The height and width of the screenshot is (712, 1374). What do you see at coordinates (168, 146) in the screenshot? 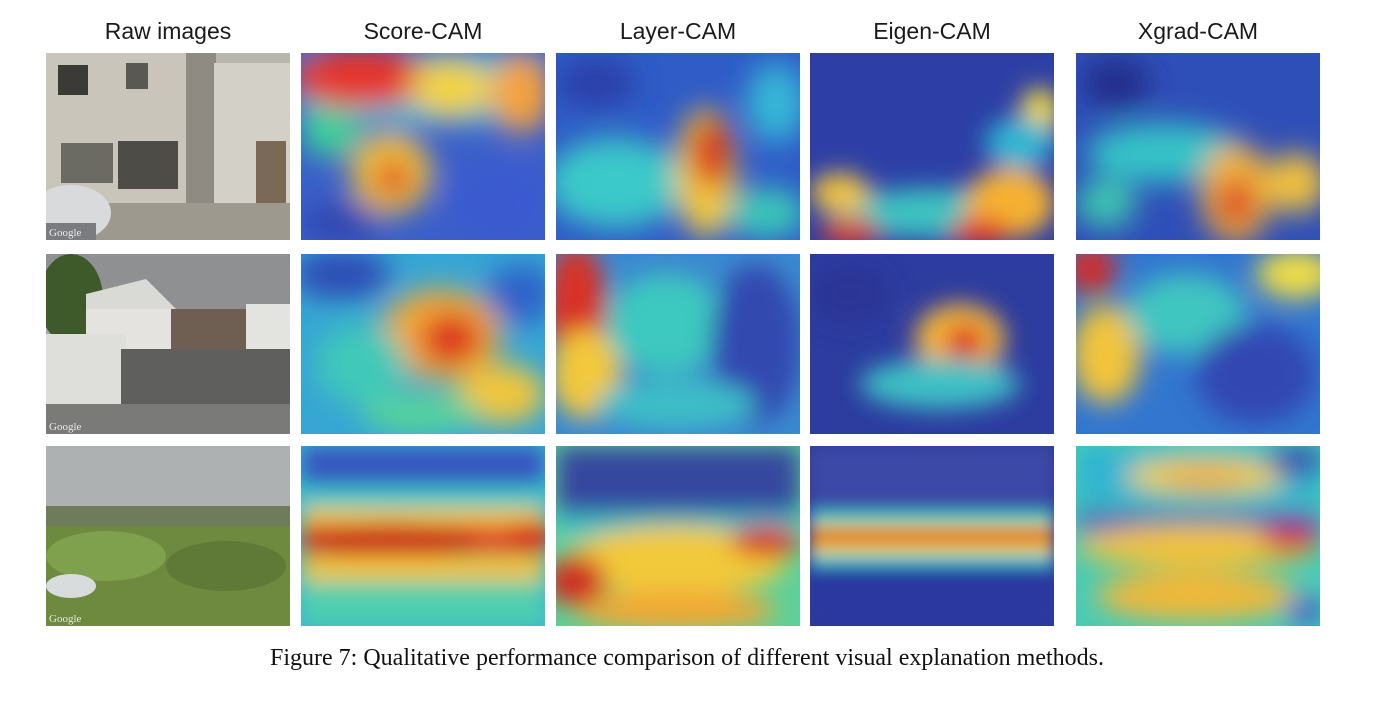
I see `raw-image-street: Google` at bounding box center [168, 146].